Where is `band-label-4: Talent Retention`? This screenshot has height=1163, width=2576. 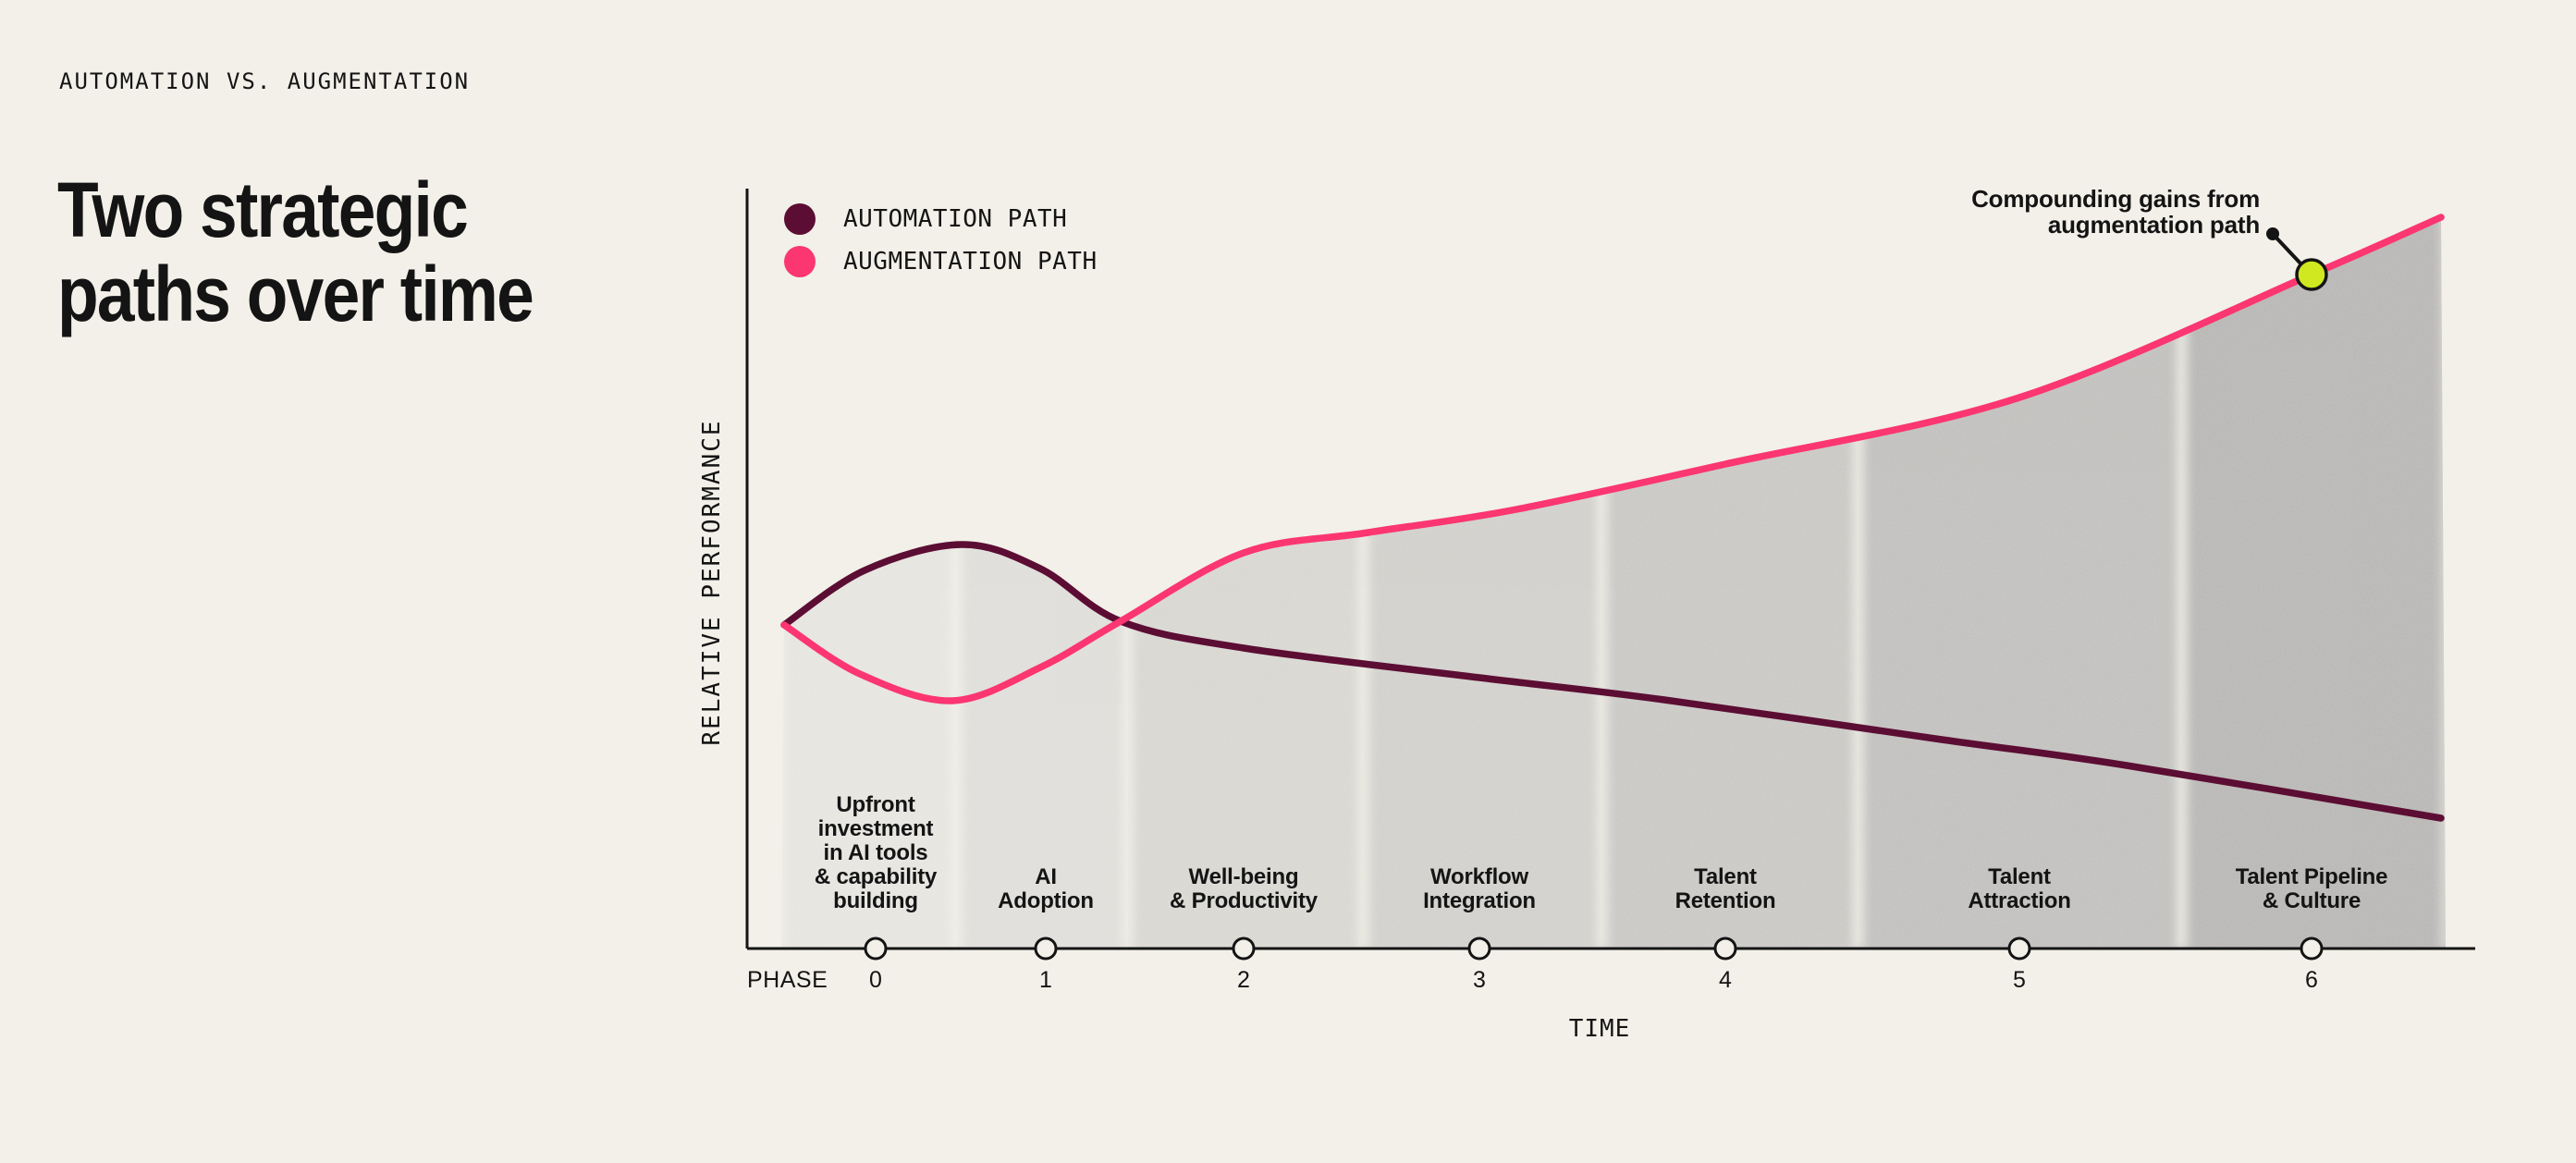 band-label-4: Talent Retention is located at coordinates (1725, 889).